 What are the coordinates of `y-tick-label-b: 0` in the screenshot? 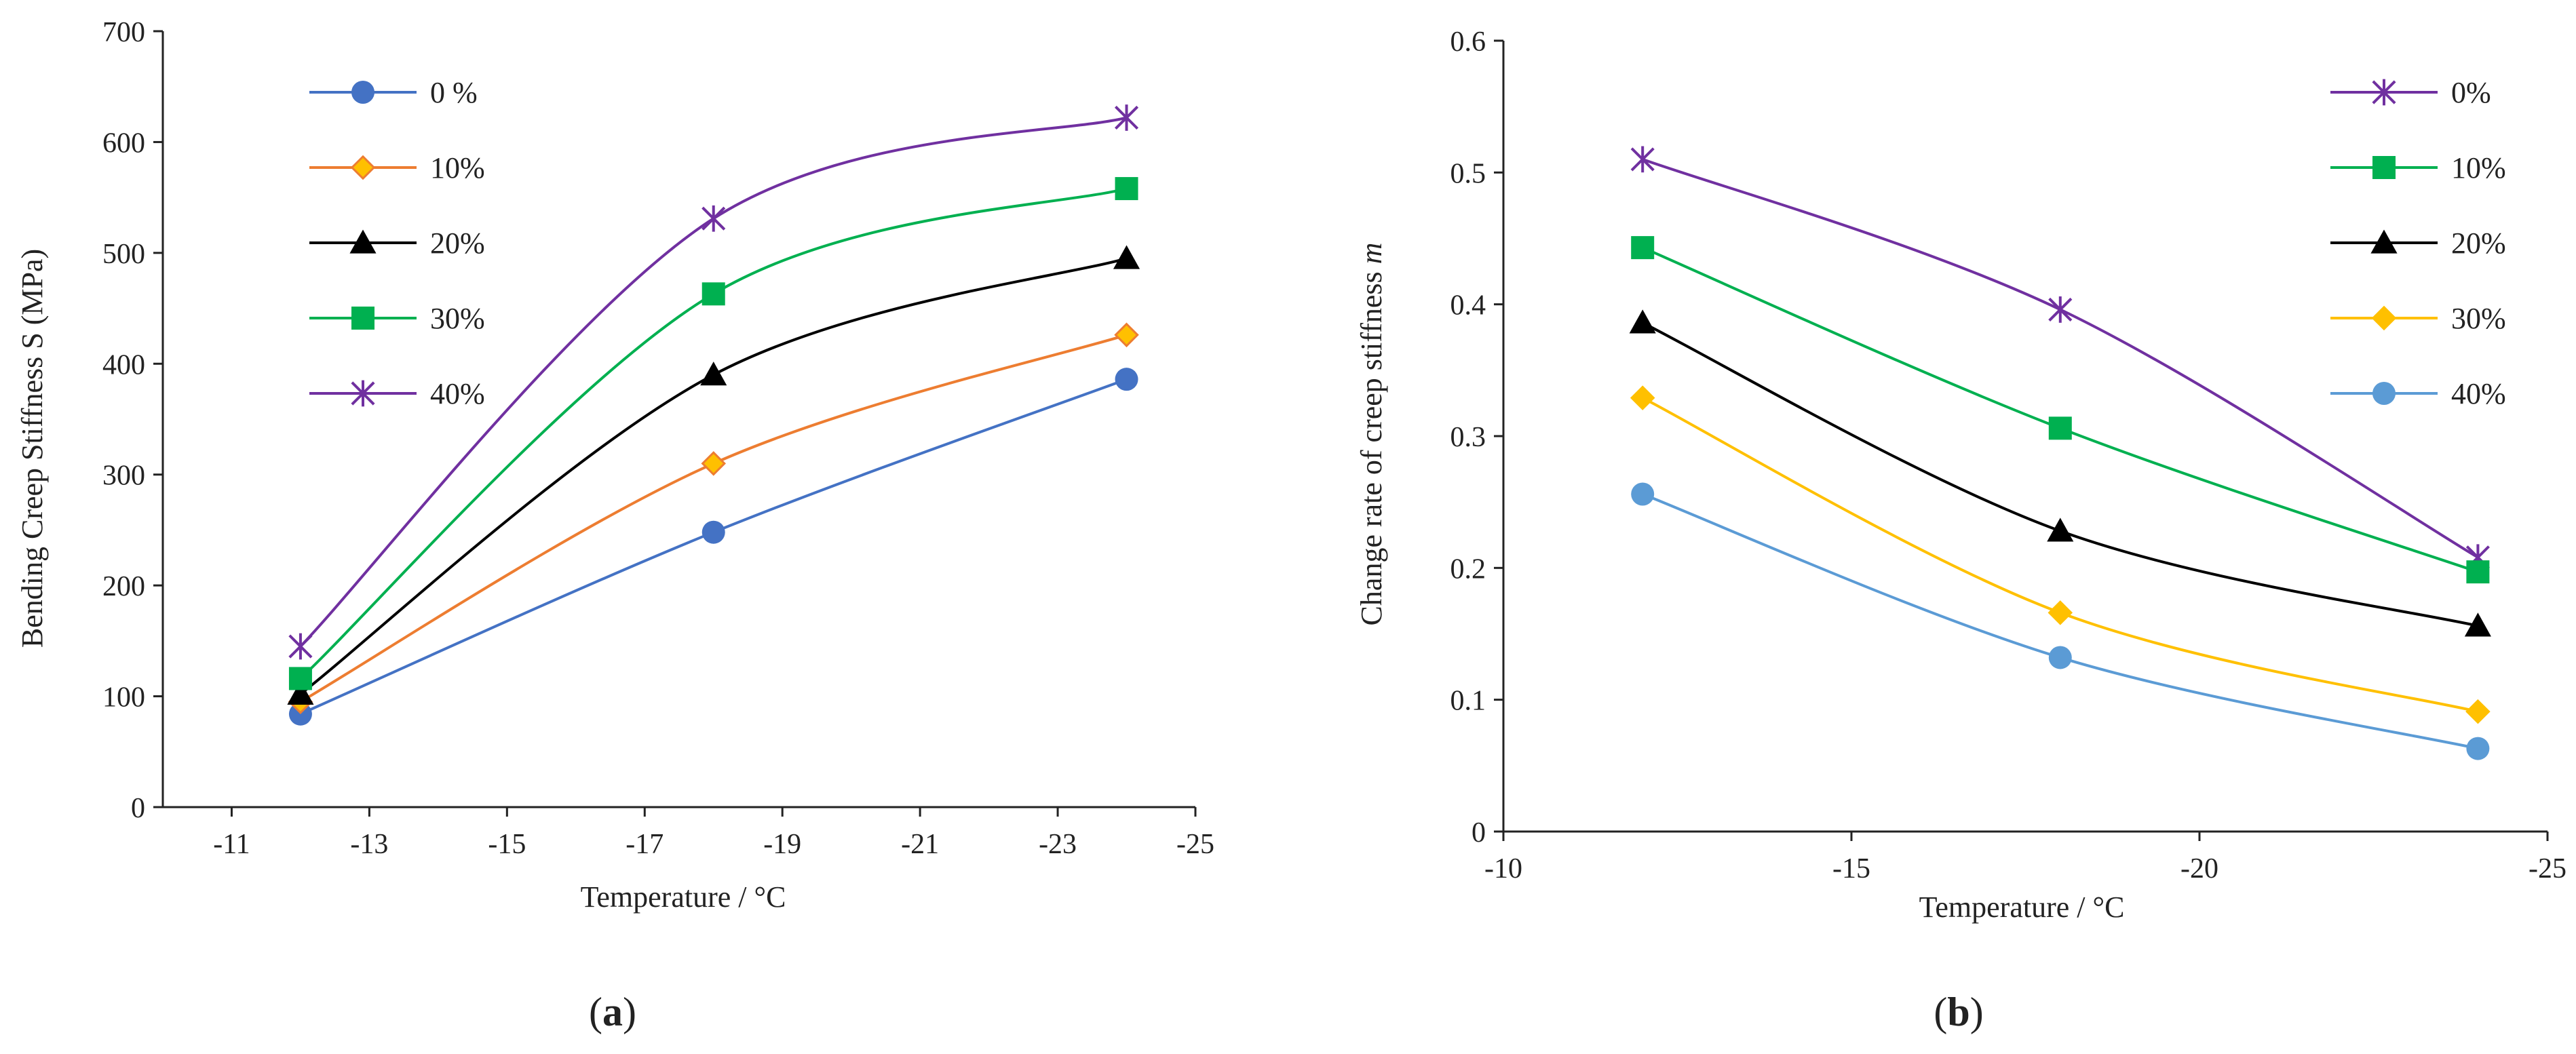 It's located at (1479, 833).